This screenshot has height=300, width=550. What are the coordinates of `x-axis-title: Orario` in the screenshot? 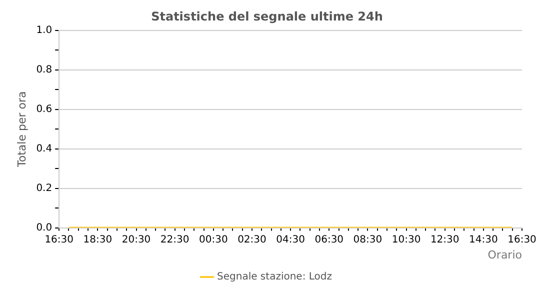 It's located at (505, 255).